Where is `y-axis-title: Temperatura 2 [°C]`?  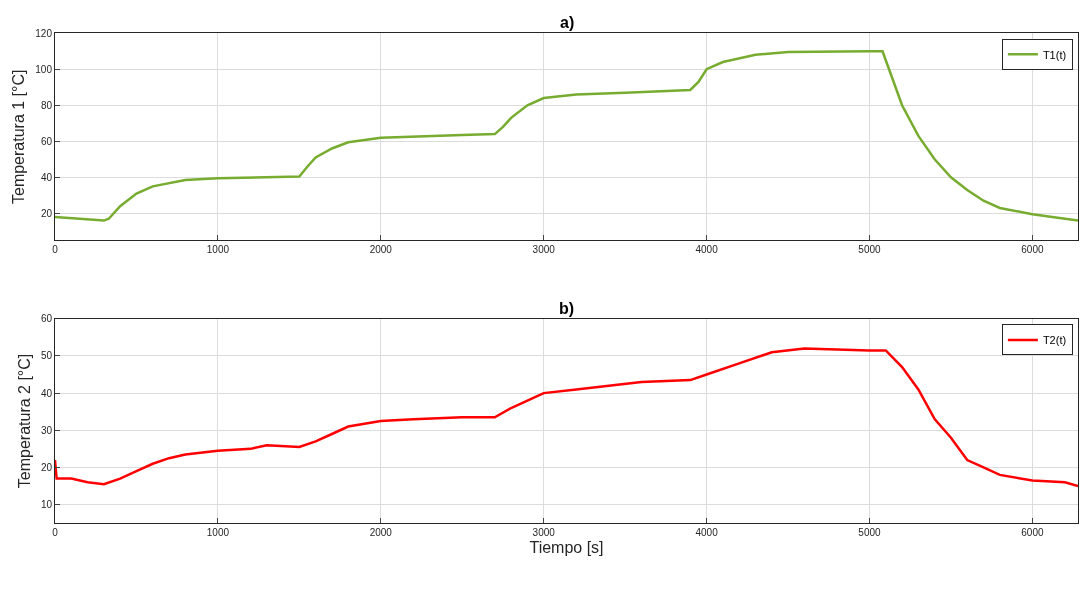
y-axis-title: Temperatura 2 [°C] is located at coordinates (24, 421).